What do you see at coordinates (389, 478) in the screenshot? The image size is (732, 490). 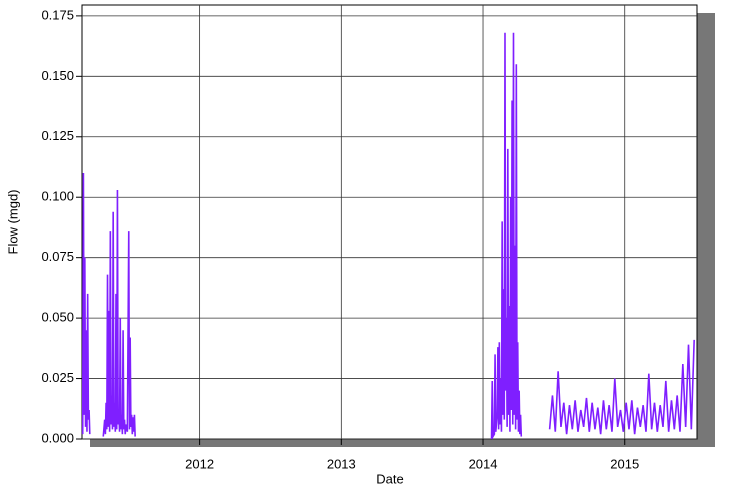 I see `x-axis-label: Date` at bounding box center [389, 478].